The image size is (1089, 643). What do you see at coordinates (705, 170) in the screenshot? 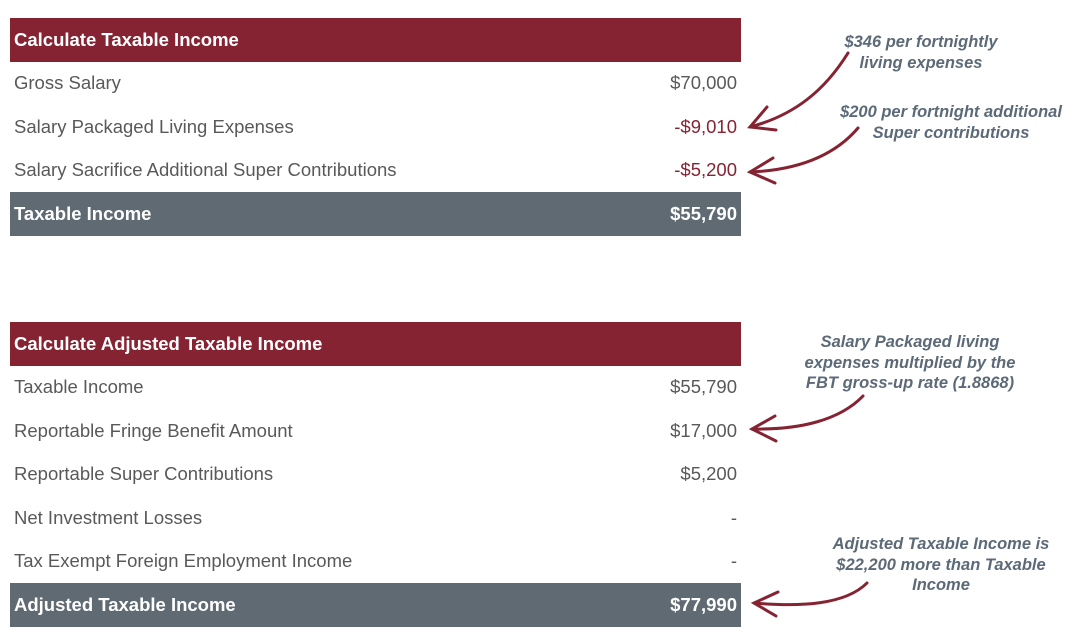
I see `row-value: -$5,200` at bounding box center [705, 170].